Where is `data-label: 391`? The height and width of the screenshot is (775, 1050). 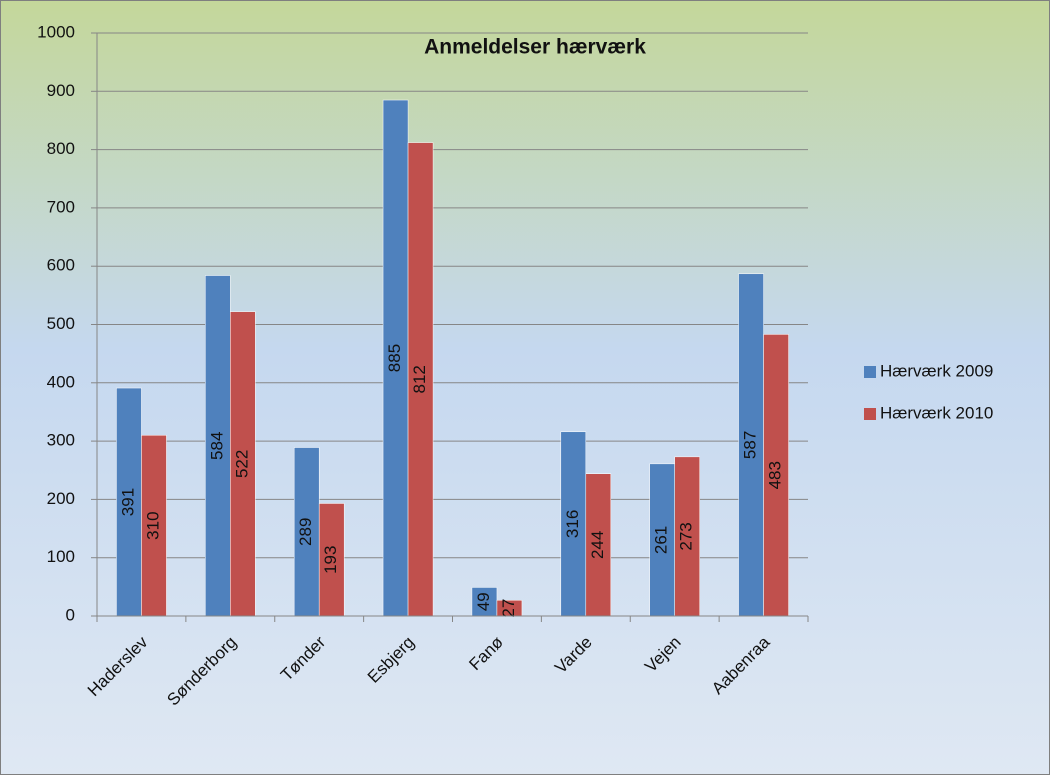 data-label: 391 is located at coordinates (127, 502).